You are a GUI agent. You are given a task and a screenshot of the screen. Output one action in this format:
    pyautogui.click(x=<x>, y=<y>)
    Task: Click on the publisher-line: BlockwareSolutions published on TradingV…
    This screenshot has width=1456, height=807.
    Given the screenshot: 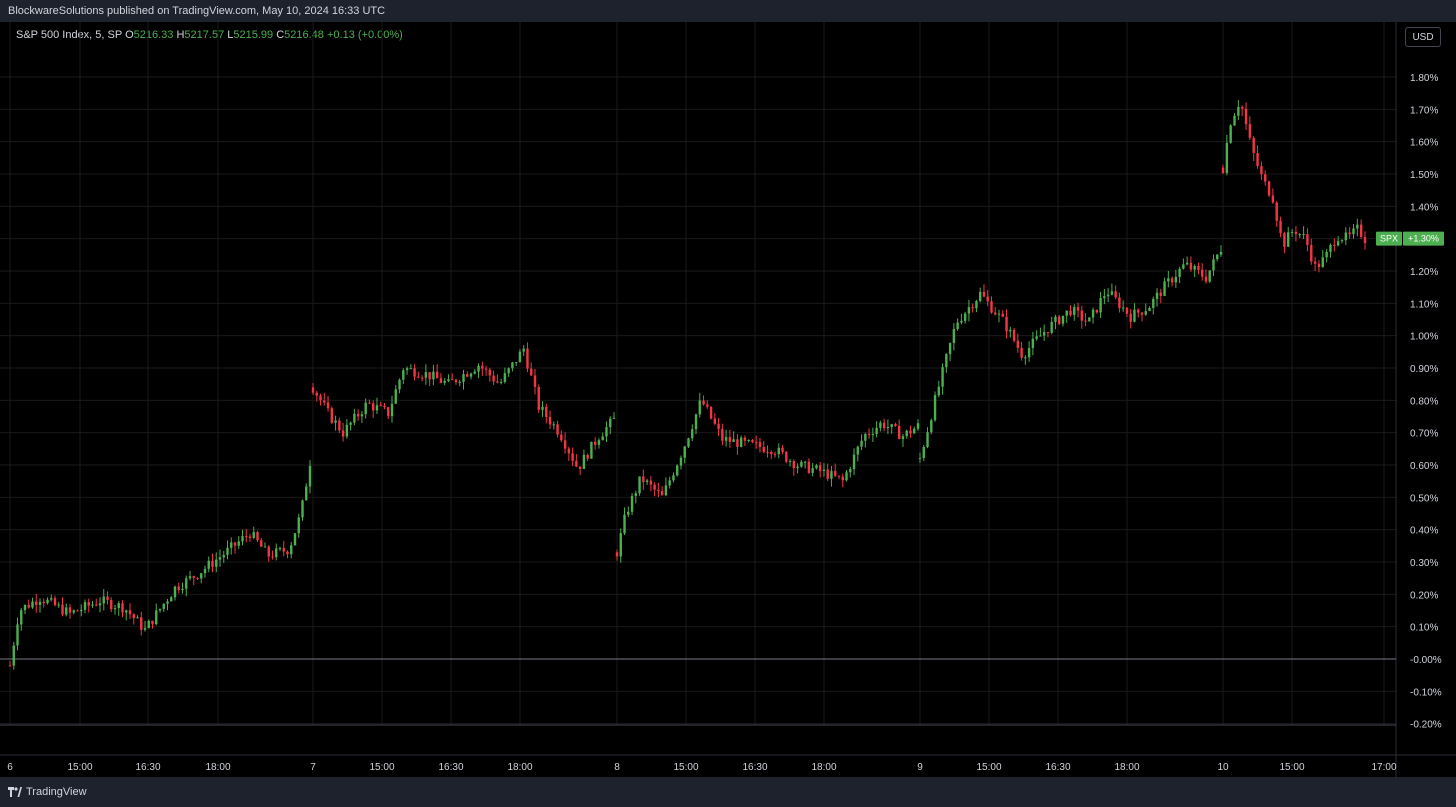 What is the action you would take?
    pyautogui.click(x=197, y=11)
    